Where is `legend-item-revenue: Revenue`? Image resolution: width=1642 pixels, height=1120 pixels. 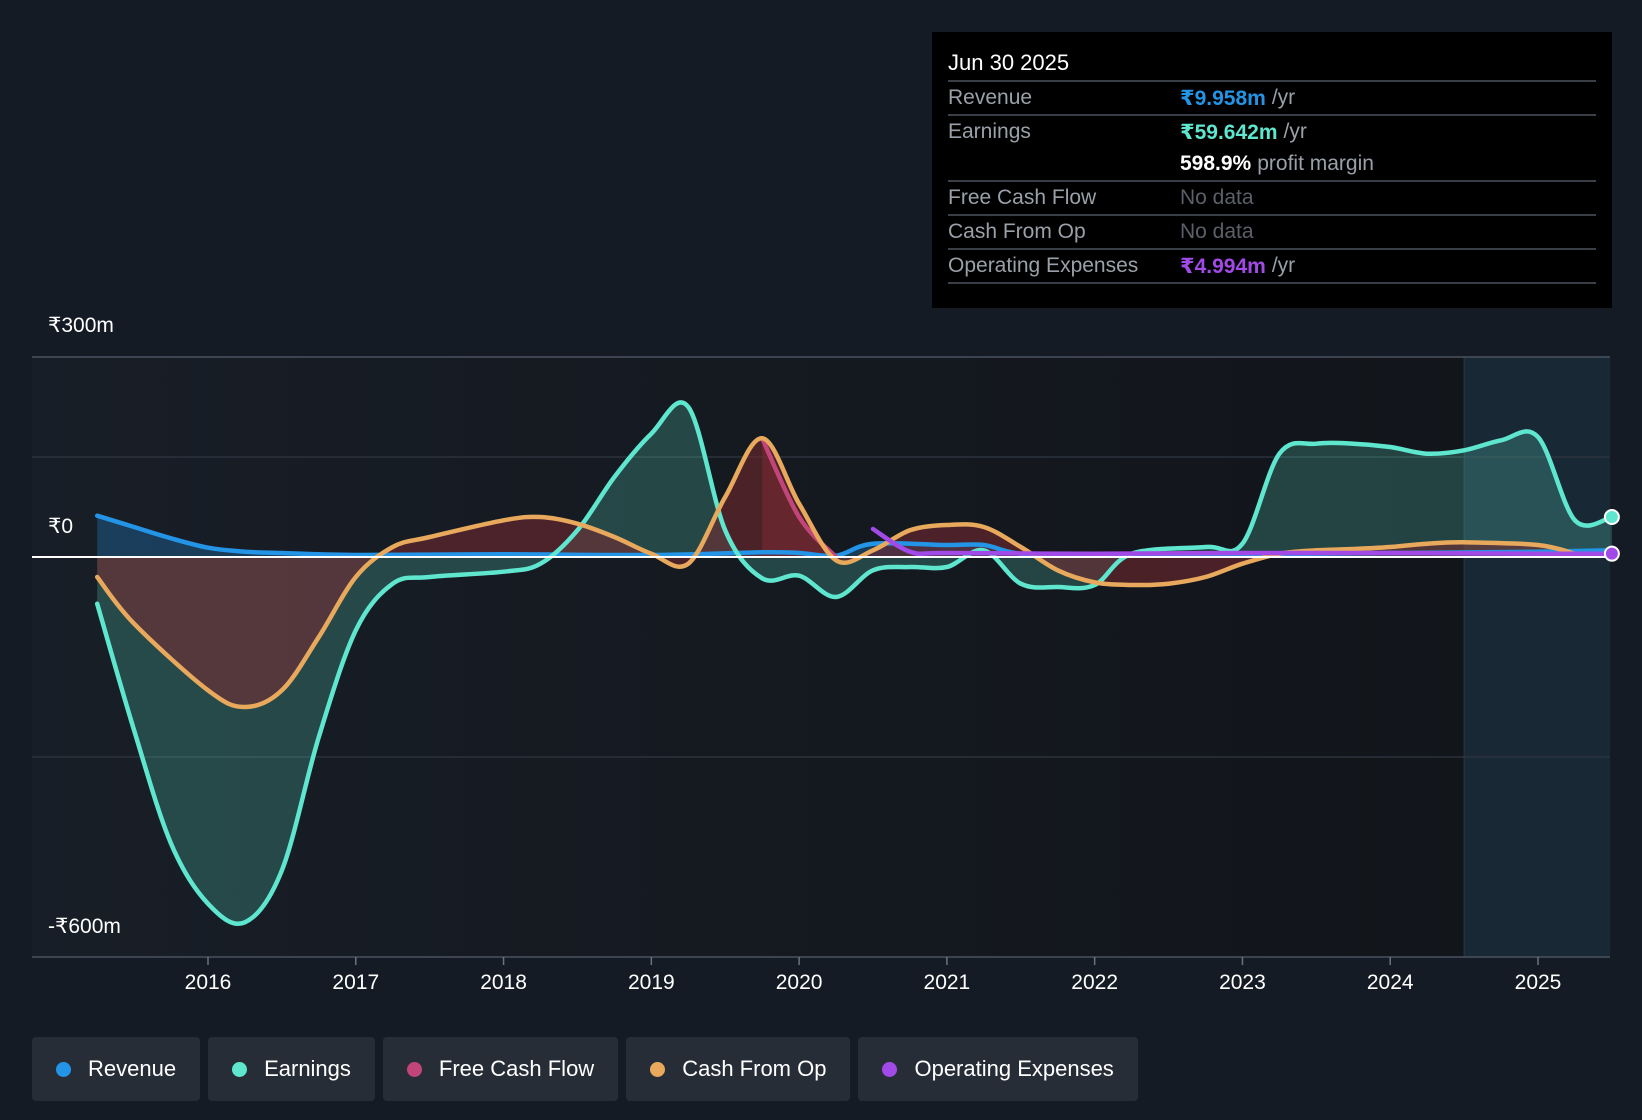 legend-item-revenue: Revenue is located at coordinates (116, 1069).